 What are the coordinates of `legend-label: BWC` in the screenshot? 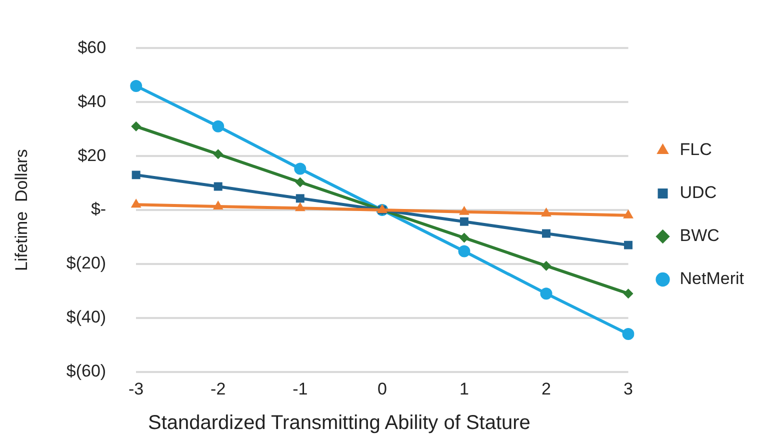 It's located at (700, 236).